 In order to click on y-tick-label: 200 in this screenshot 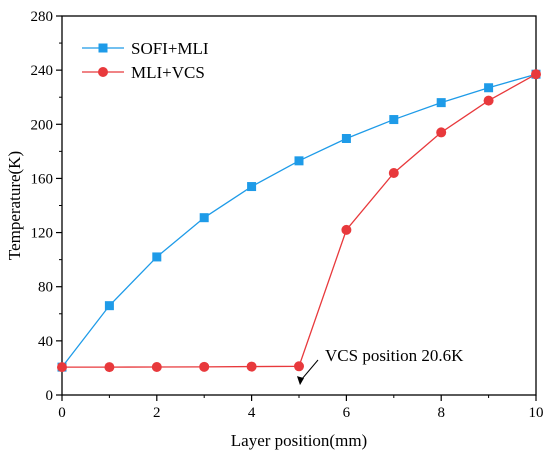, I will do `click(42, 125)`.